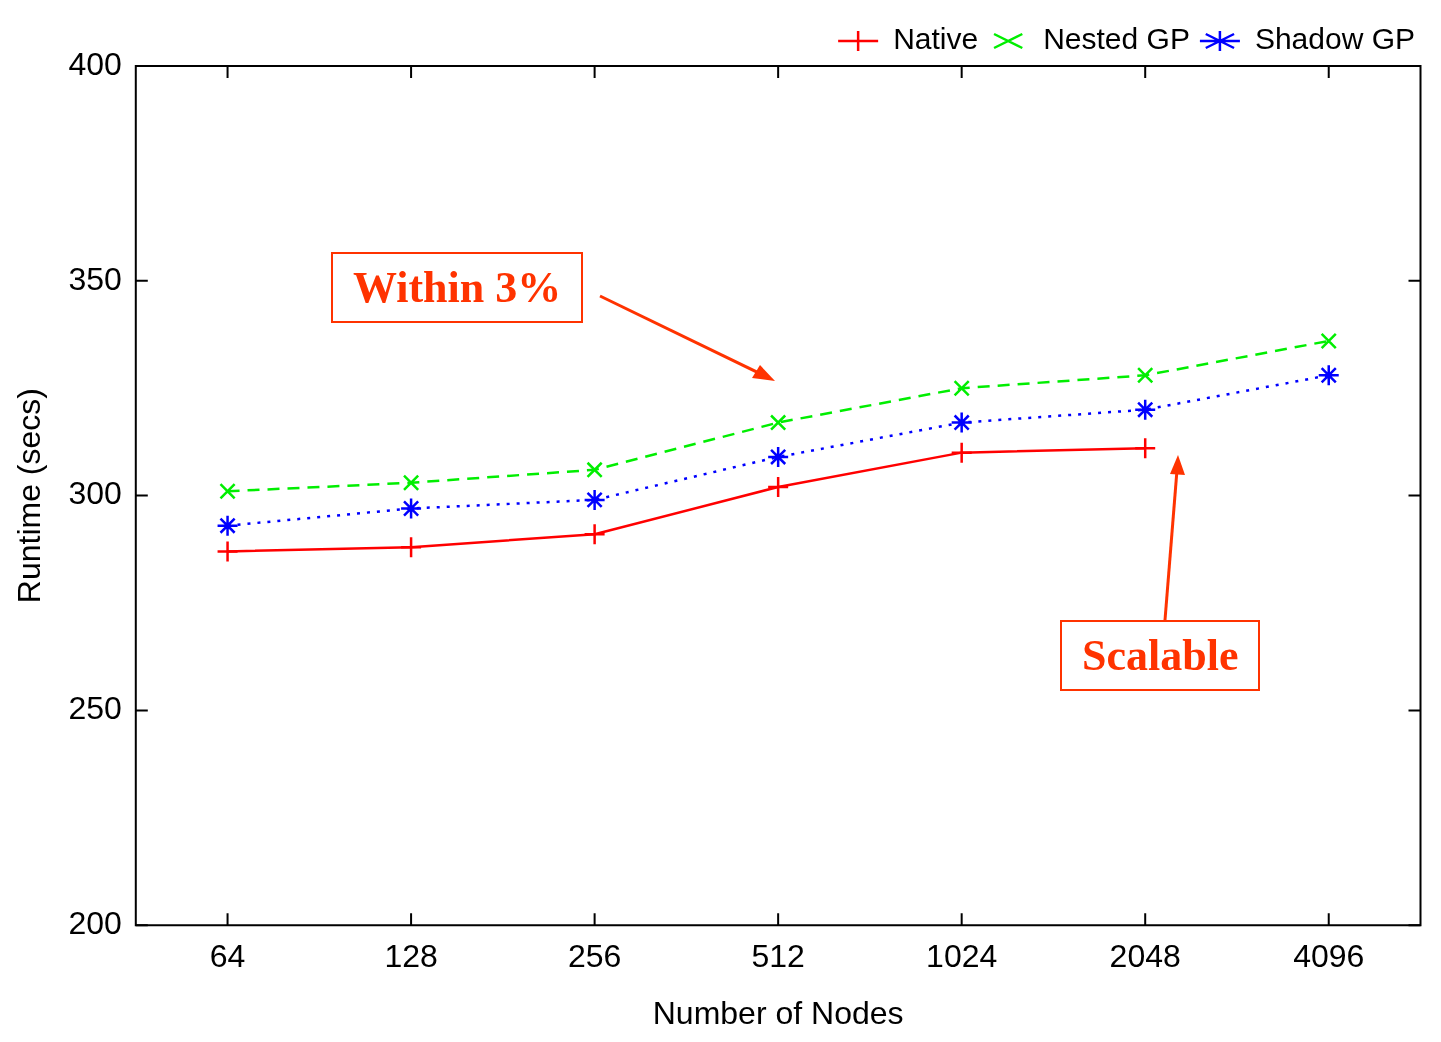  Describe the element at coordinates (1116, 39) in the screenshot. I see `legend-label: Nested GP` at that location.